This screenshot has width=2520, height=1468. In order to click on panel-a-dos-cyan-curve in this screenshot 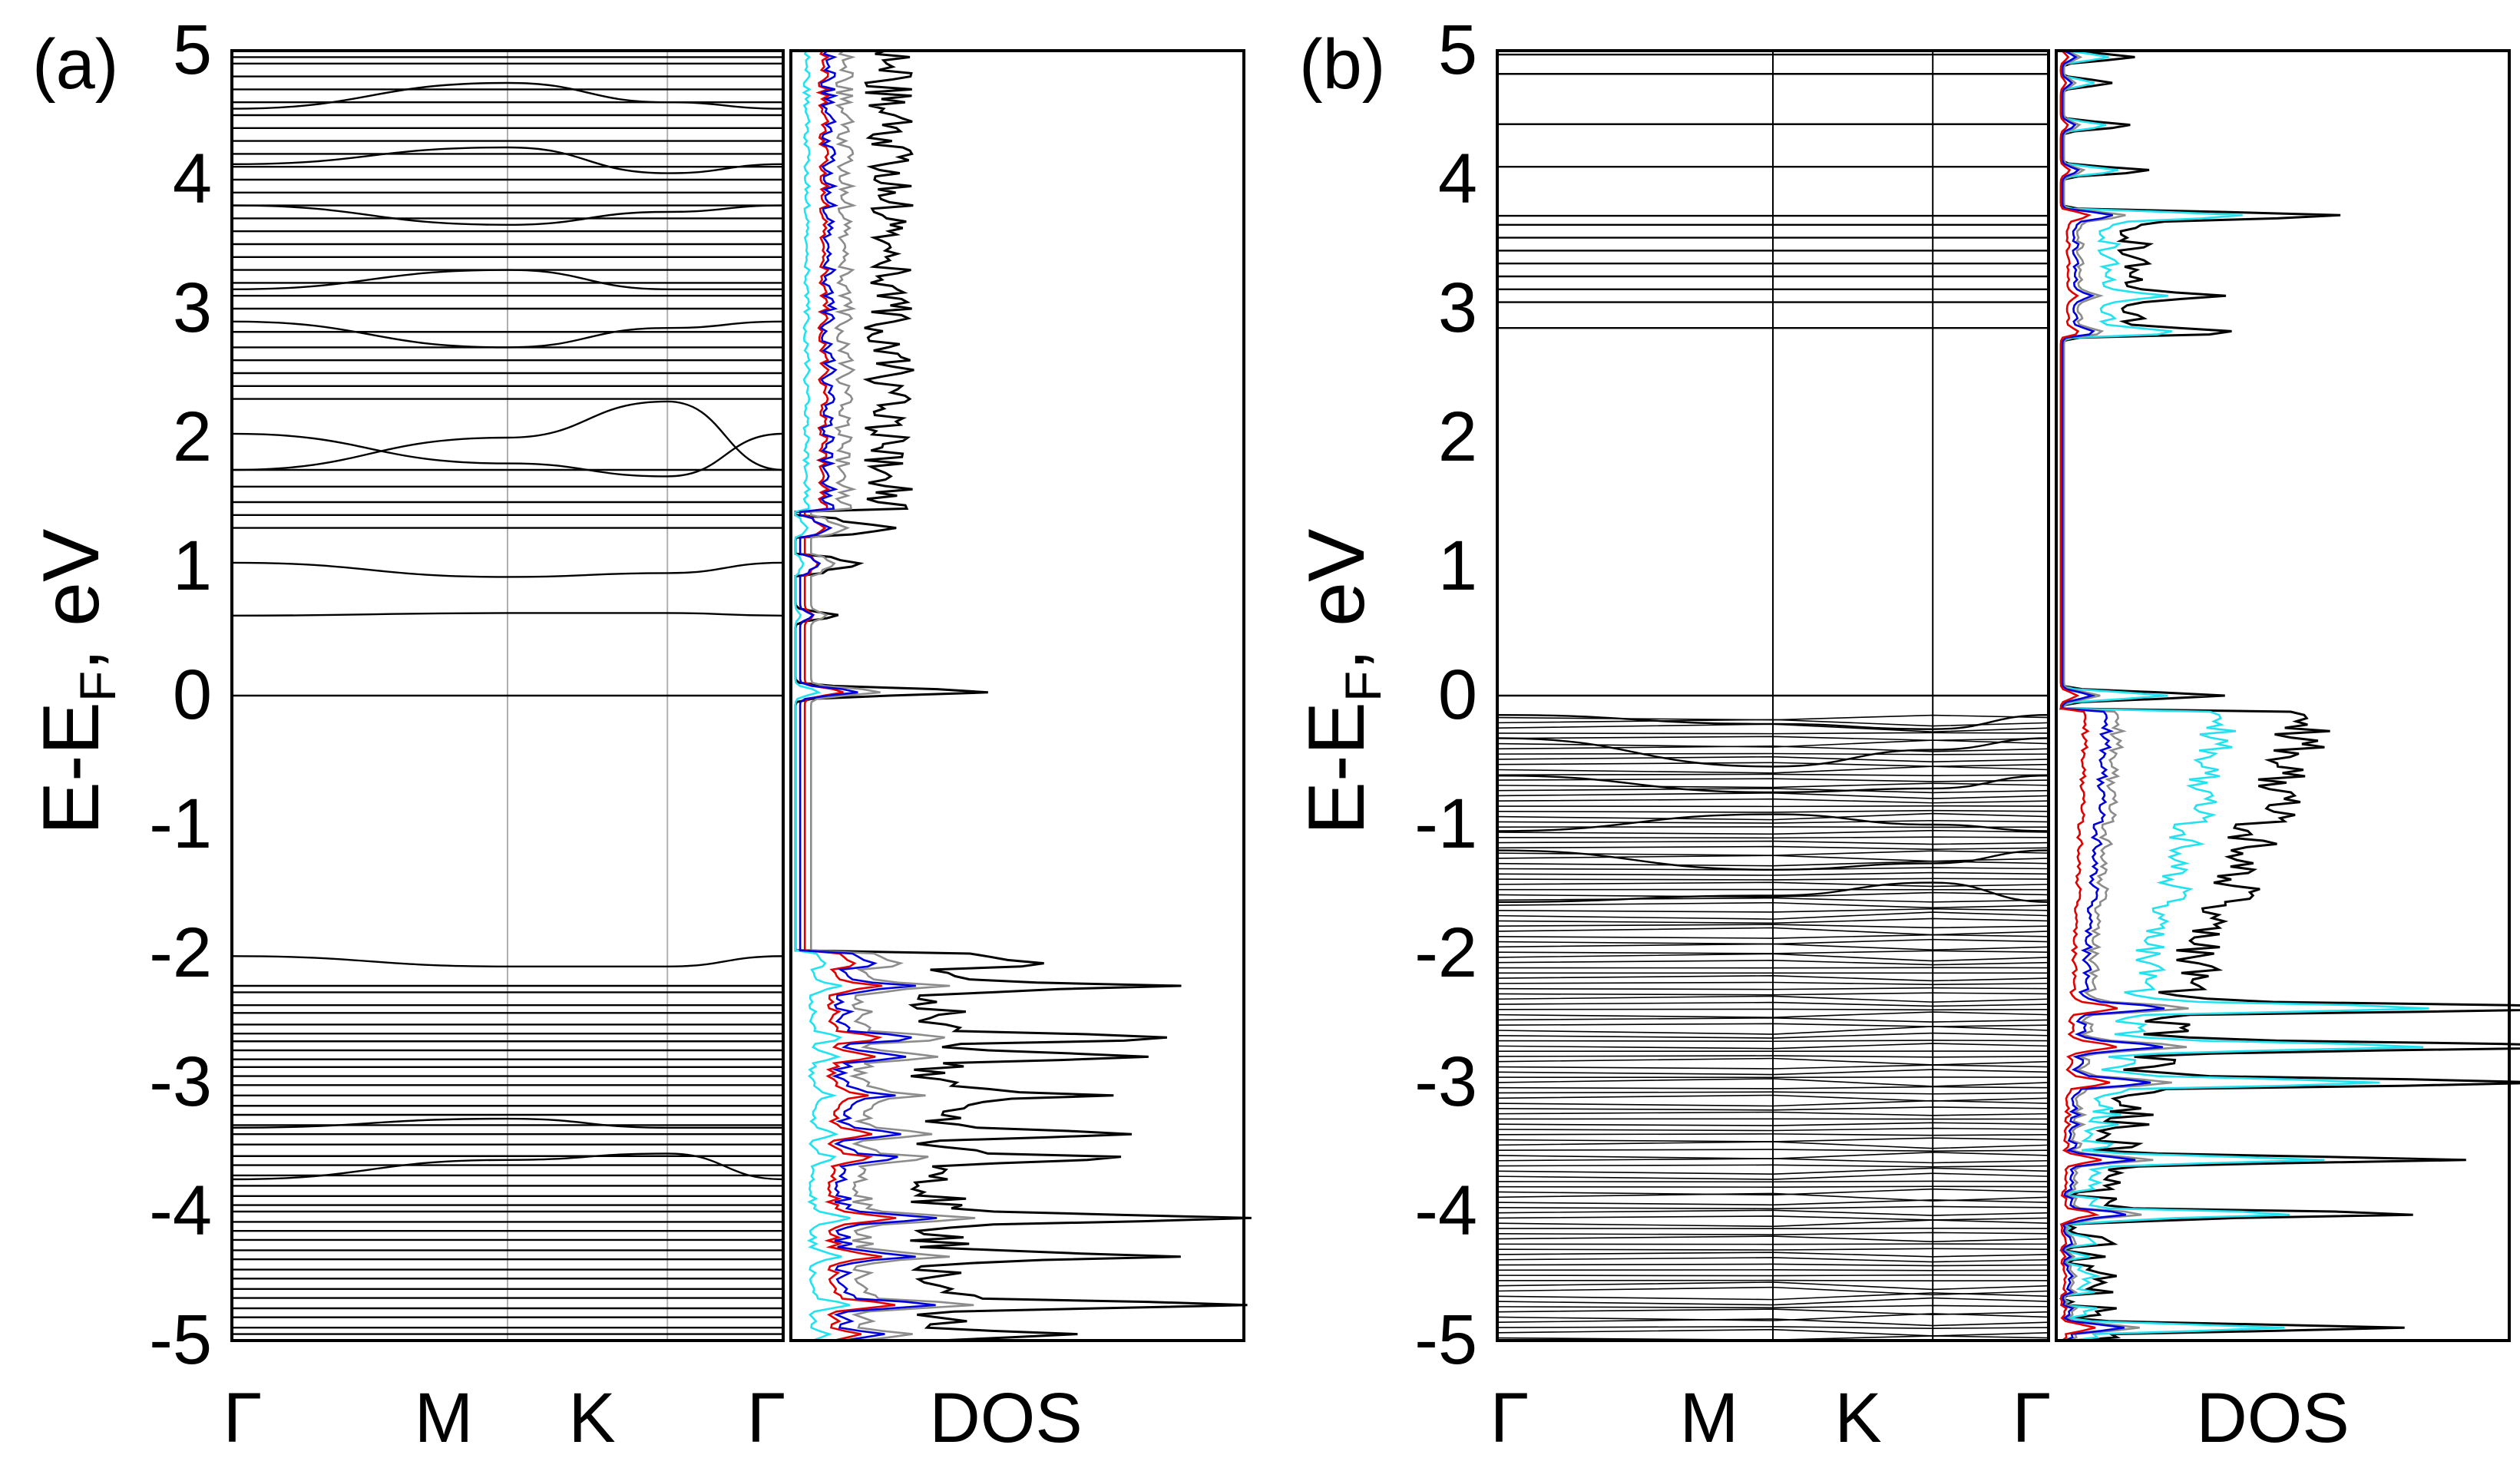, I will do `click(822, 696)`.